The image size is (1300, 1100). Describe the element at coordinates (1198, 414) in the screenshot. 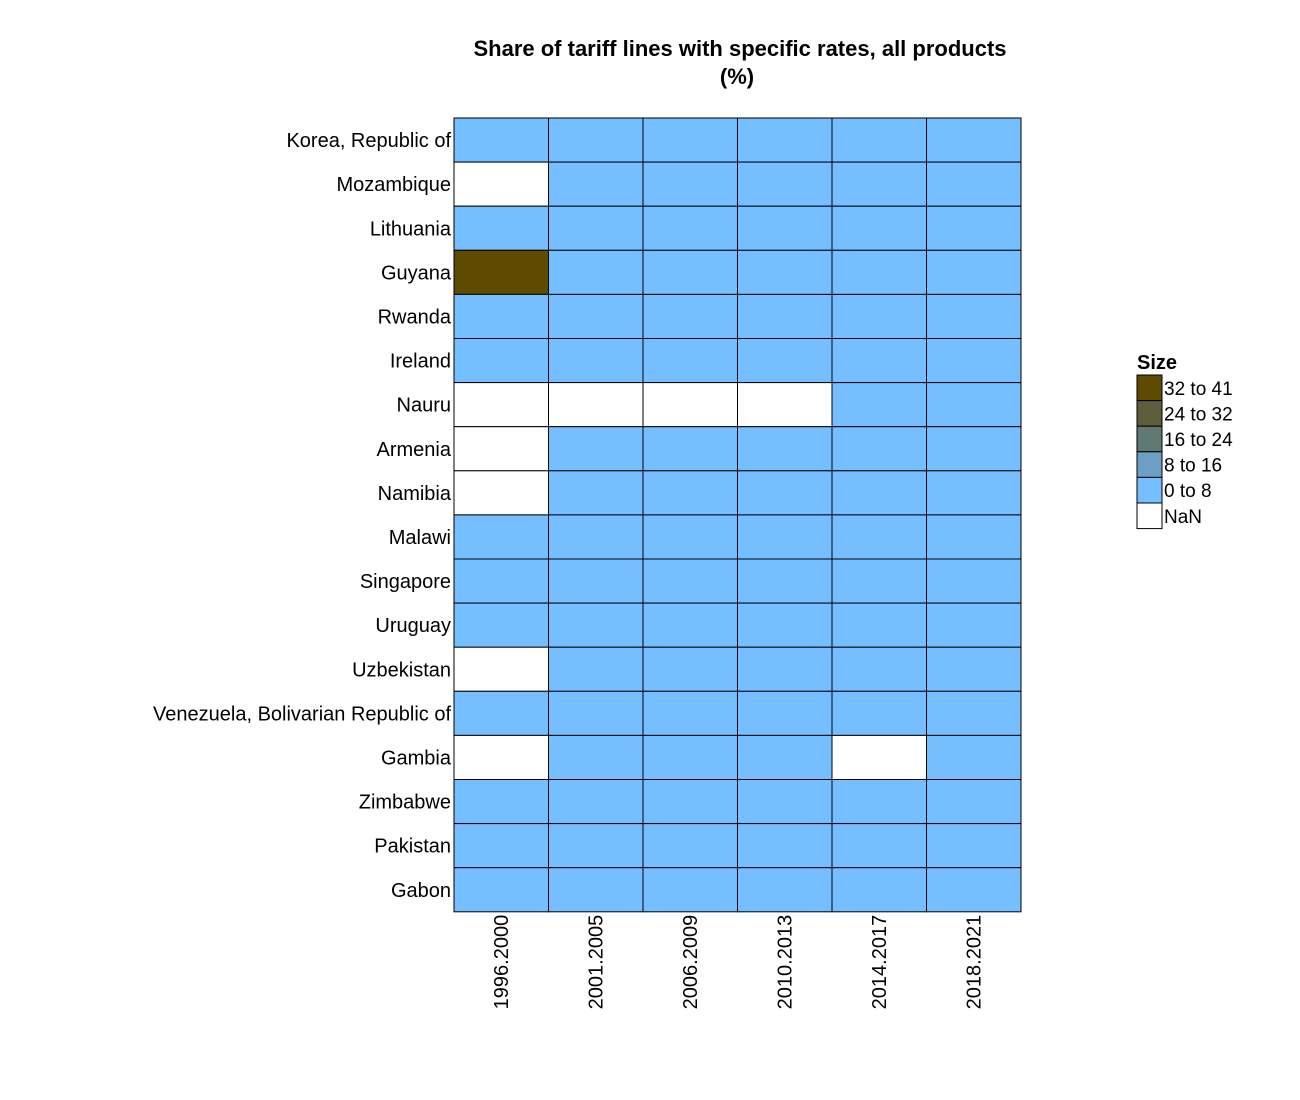

I see `legend-label: 24 to 32` at that location.